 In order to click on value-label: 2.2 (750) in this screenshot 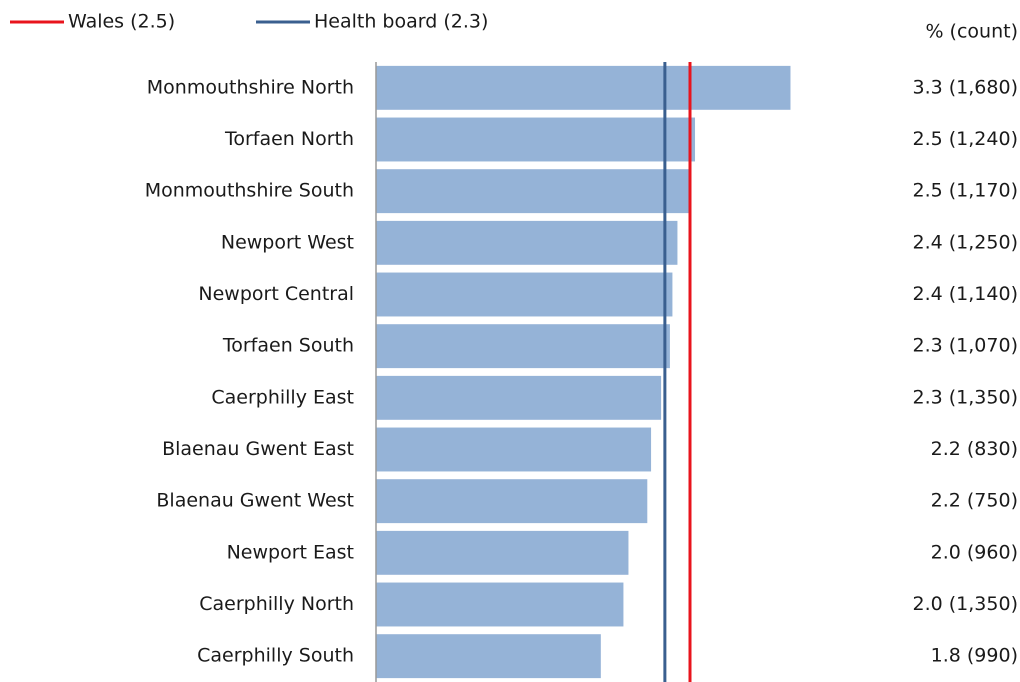, I will do `click(974, 501)`.